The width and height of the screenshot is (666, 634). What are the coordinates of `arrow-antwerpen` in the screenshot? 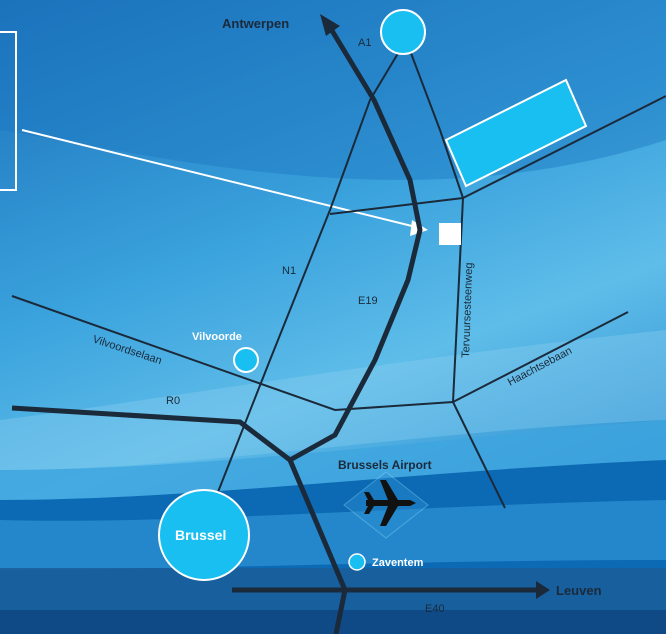 It's located at (330, 25).